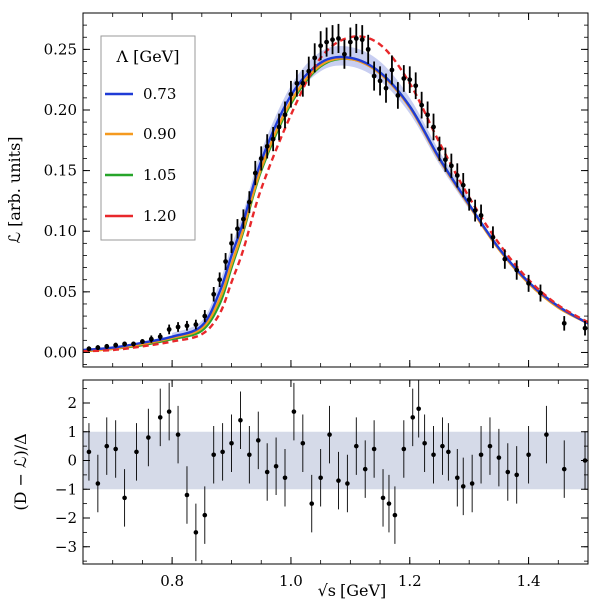  What do you see at coordinates (159, 216) in the screenshot?
I see `legend-label-1.20: 1.20` at bounding box center [159, 216].